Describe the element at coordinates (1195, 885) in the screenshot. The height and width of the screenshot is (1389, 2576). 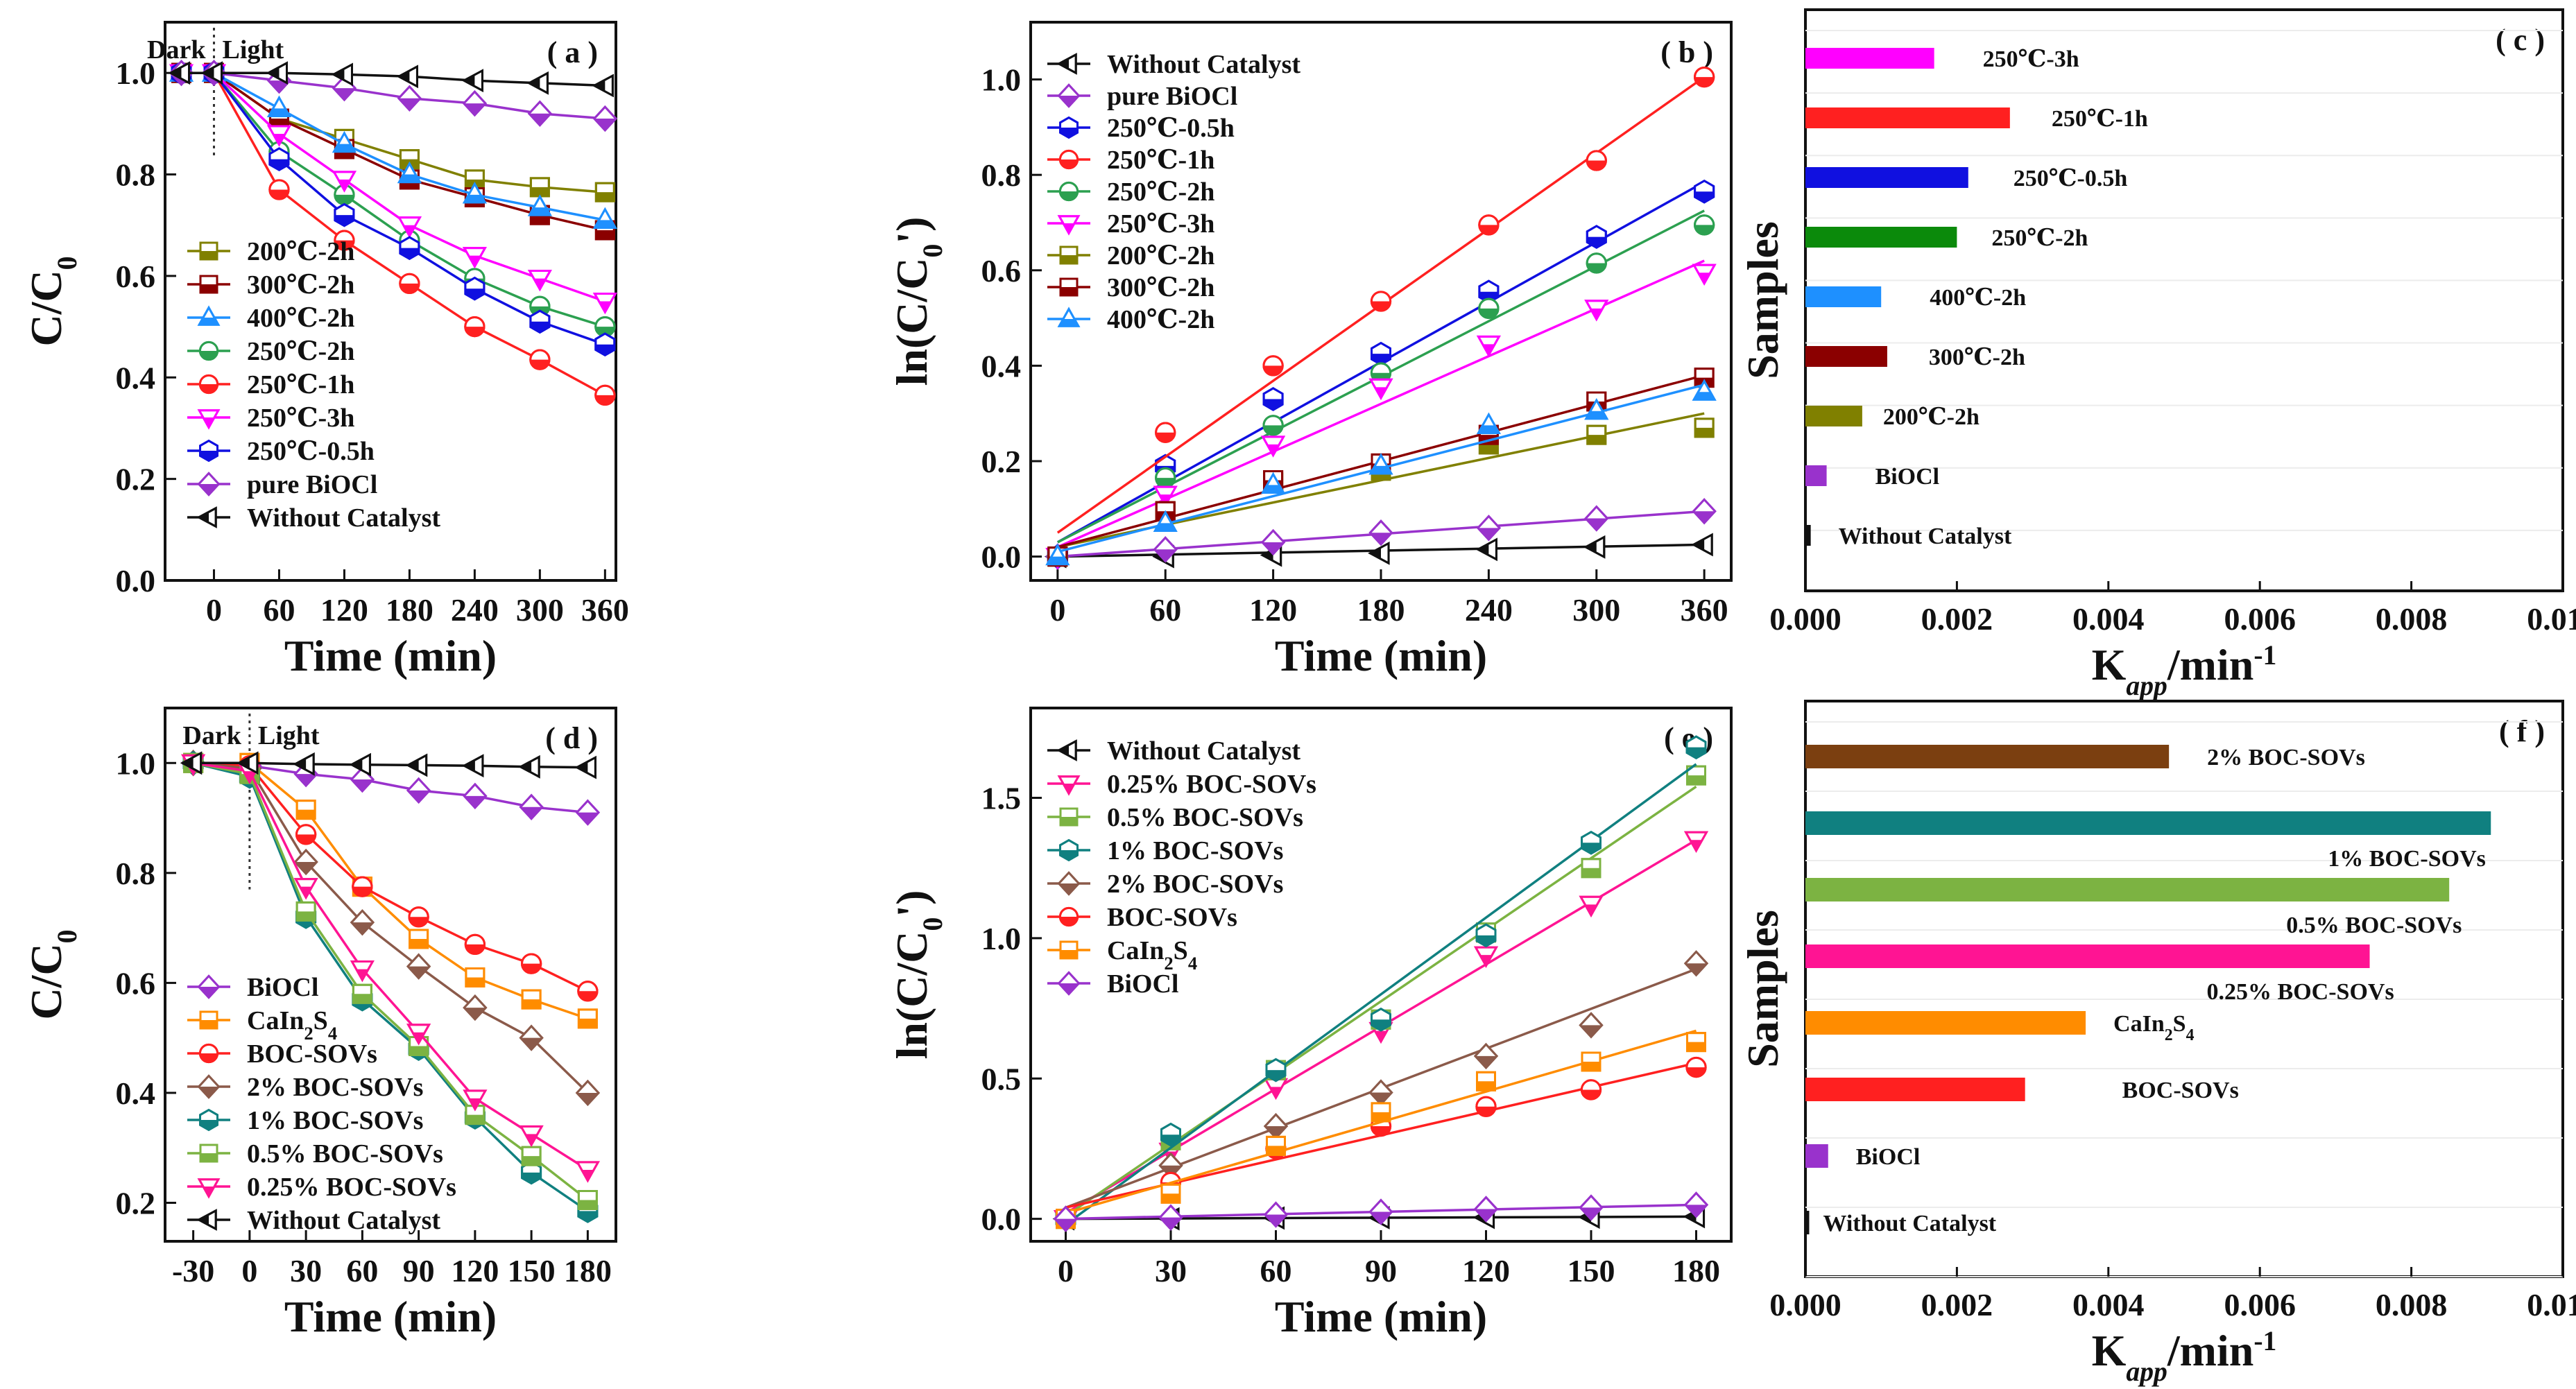
I see `legend-label: 2% BOC-SOVs` at that location.